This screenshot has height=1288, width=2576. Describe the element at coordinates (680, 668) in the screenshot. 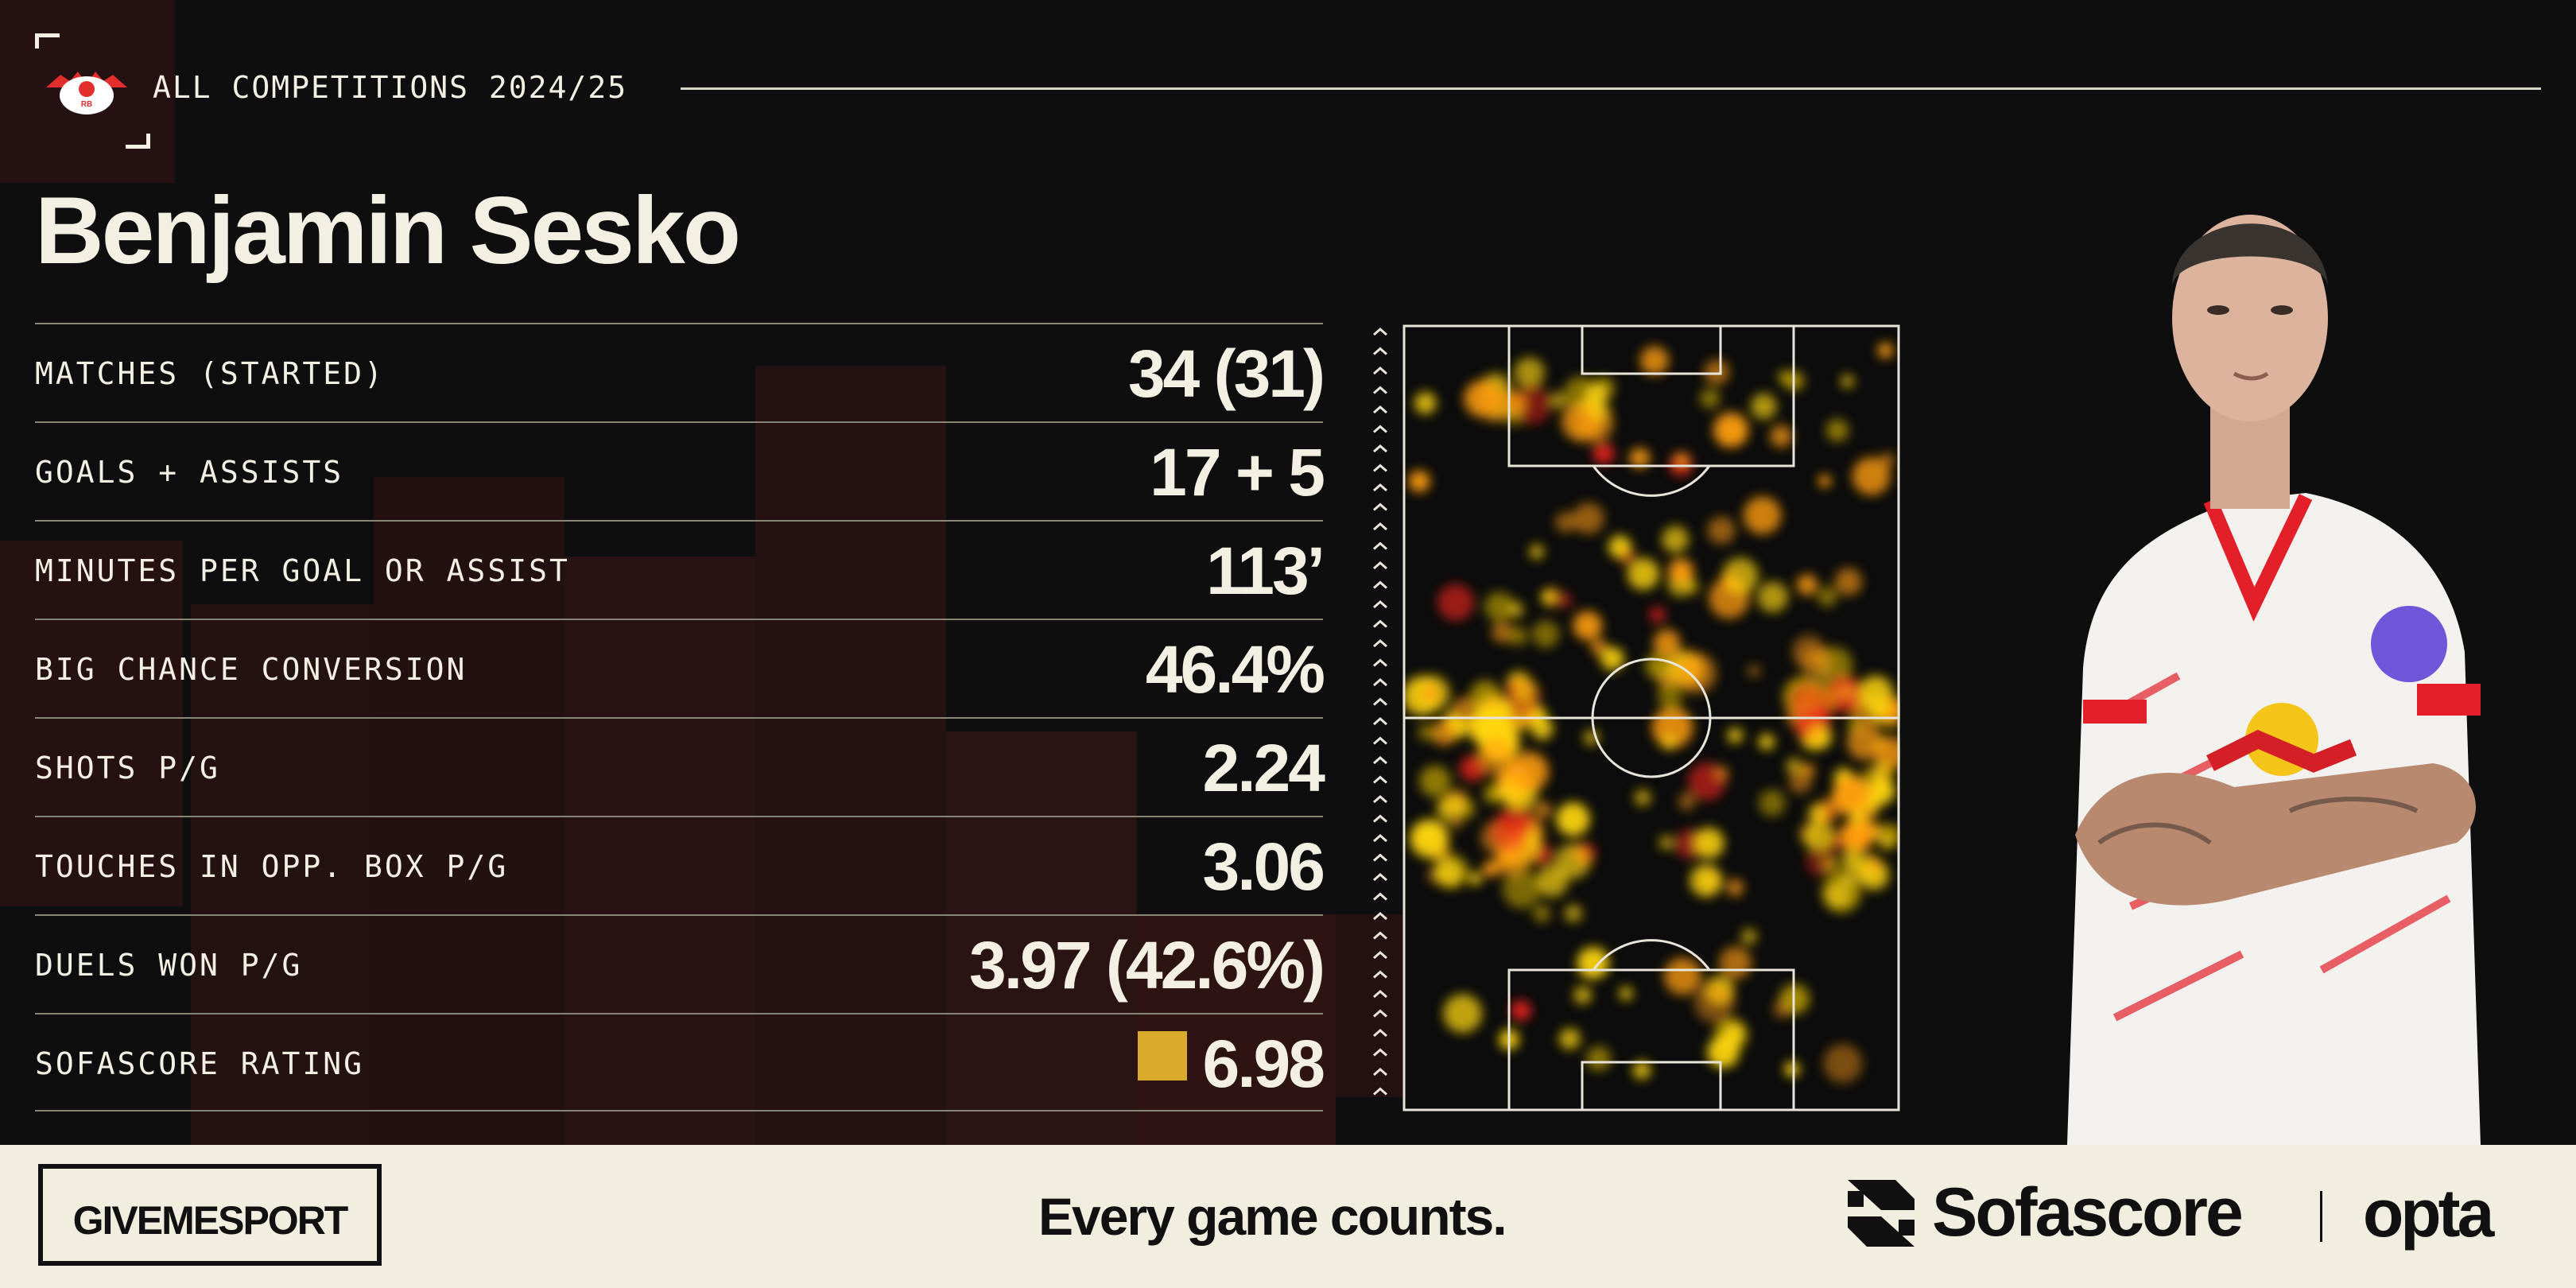

I see `stat-row-big-chance: BIG CHANCE CONVERSION 46.4%` at that location.